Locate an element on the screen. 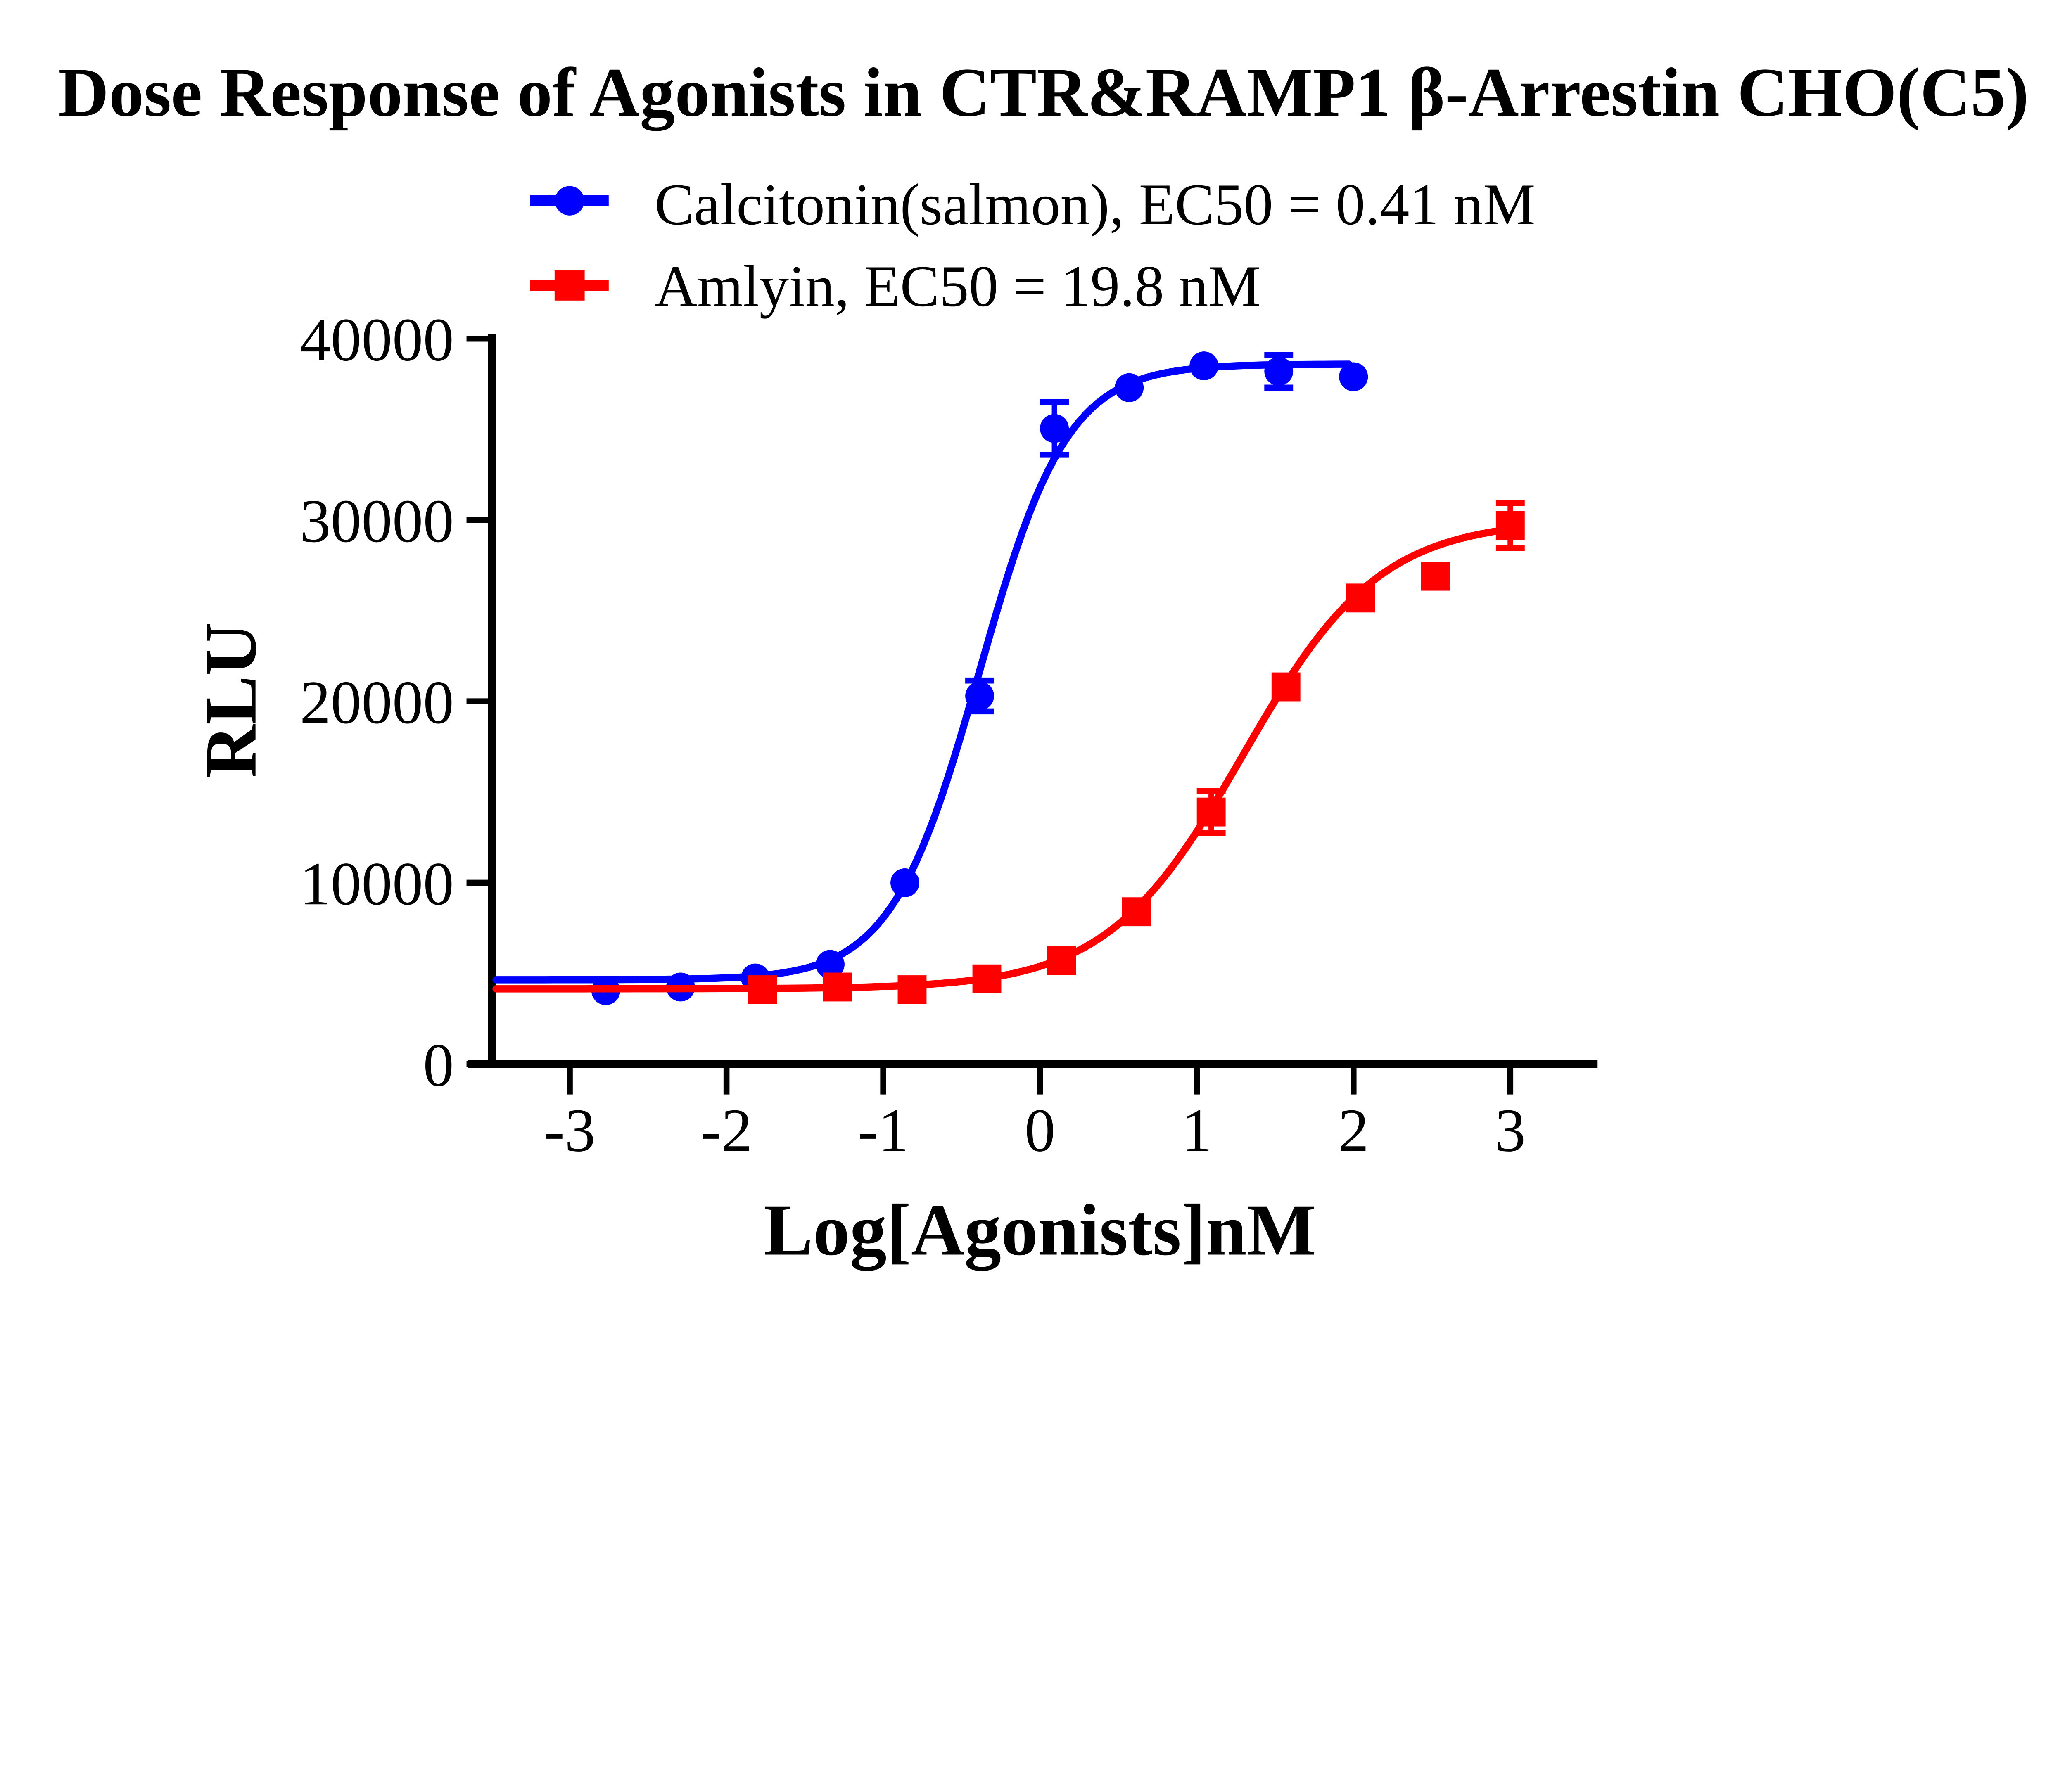  series-amlyin is located at coordinates (1008, 752).